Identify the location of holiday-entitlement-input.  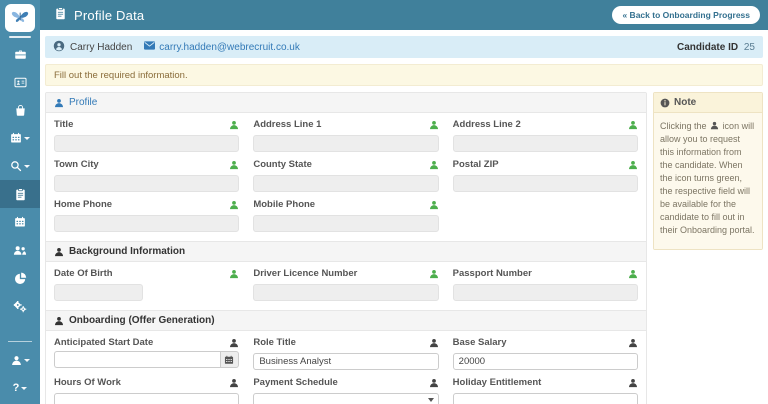
(545, 398).